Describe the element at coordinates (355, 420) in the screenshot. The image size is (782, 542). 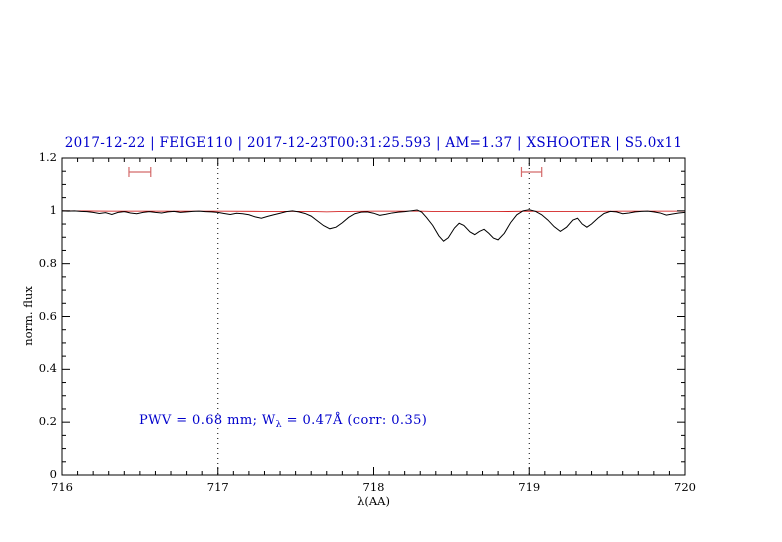
I see `pwv-annotation-post: = 0.47Å (corr: 0.35)` at that location.